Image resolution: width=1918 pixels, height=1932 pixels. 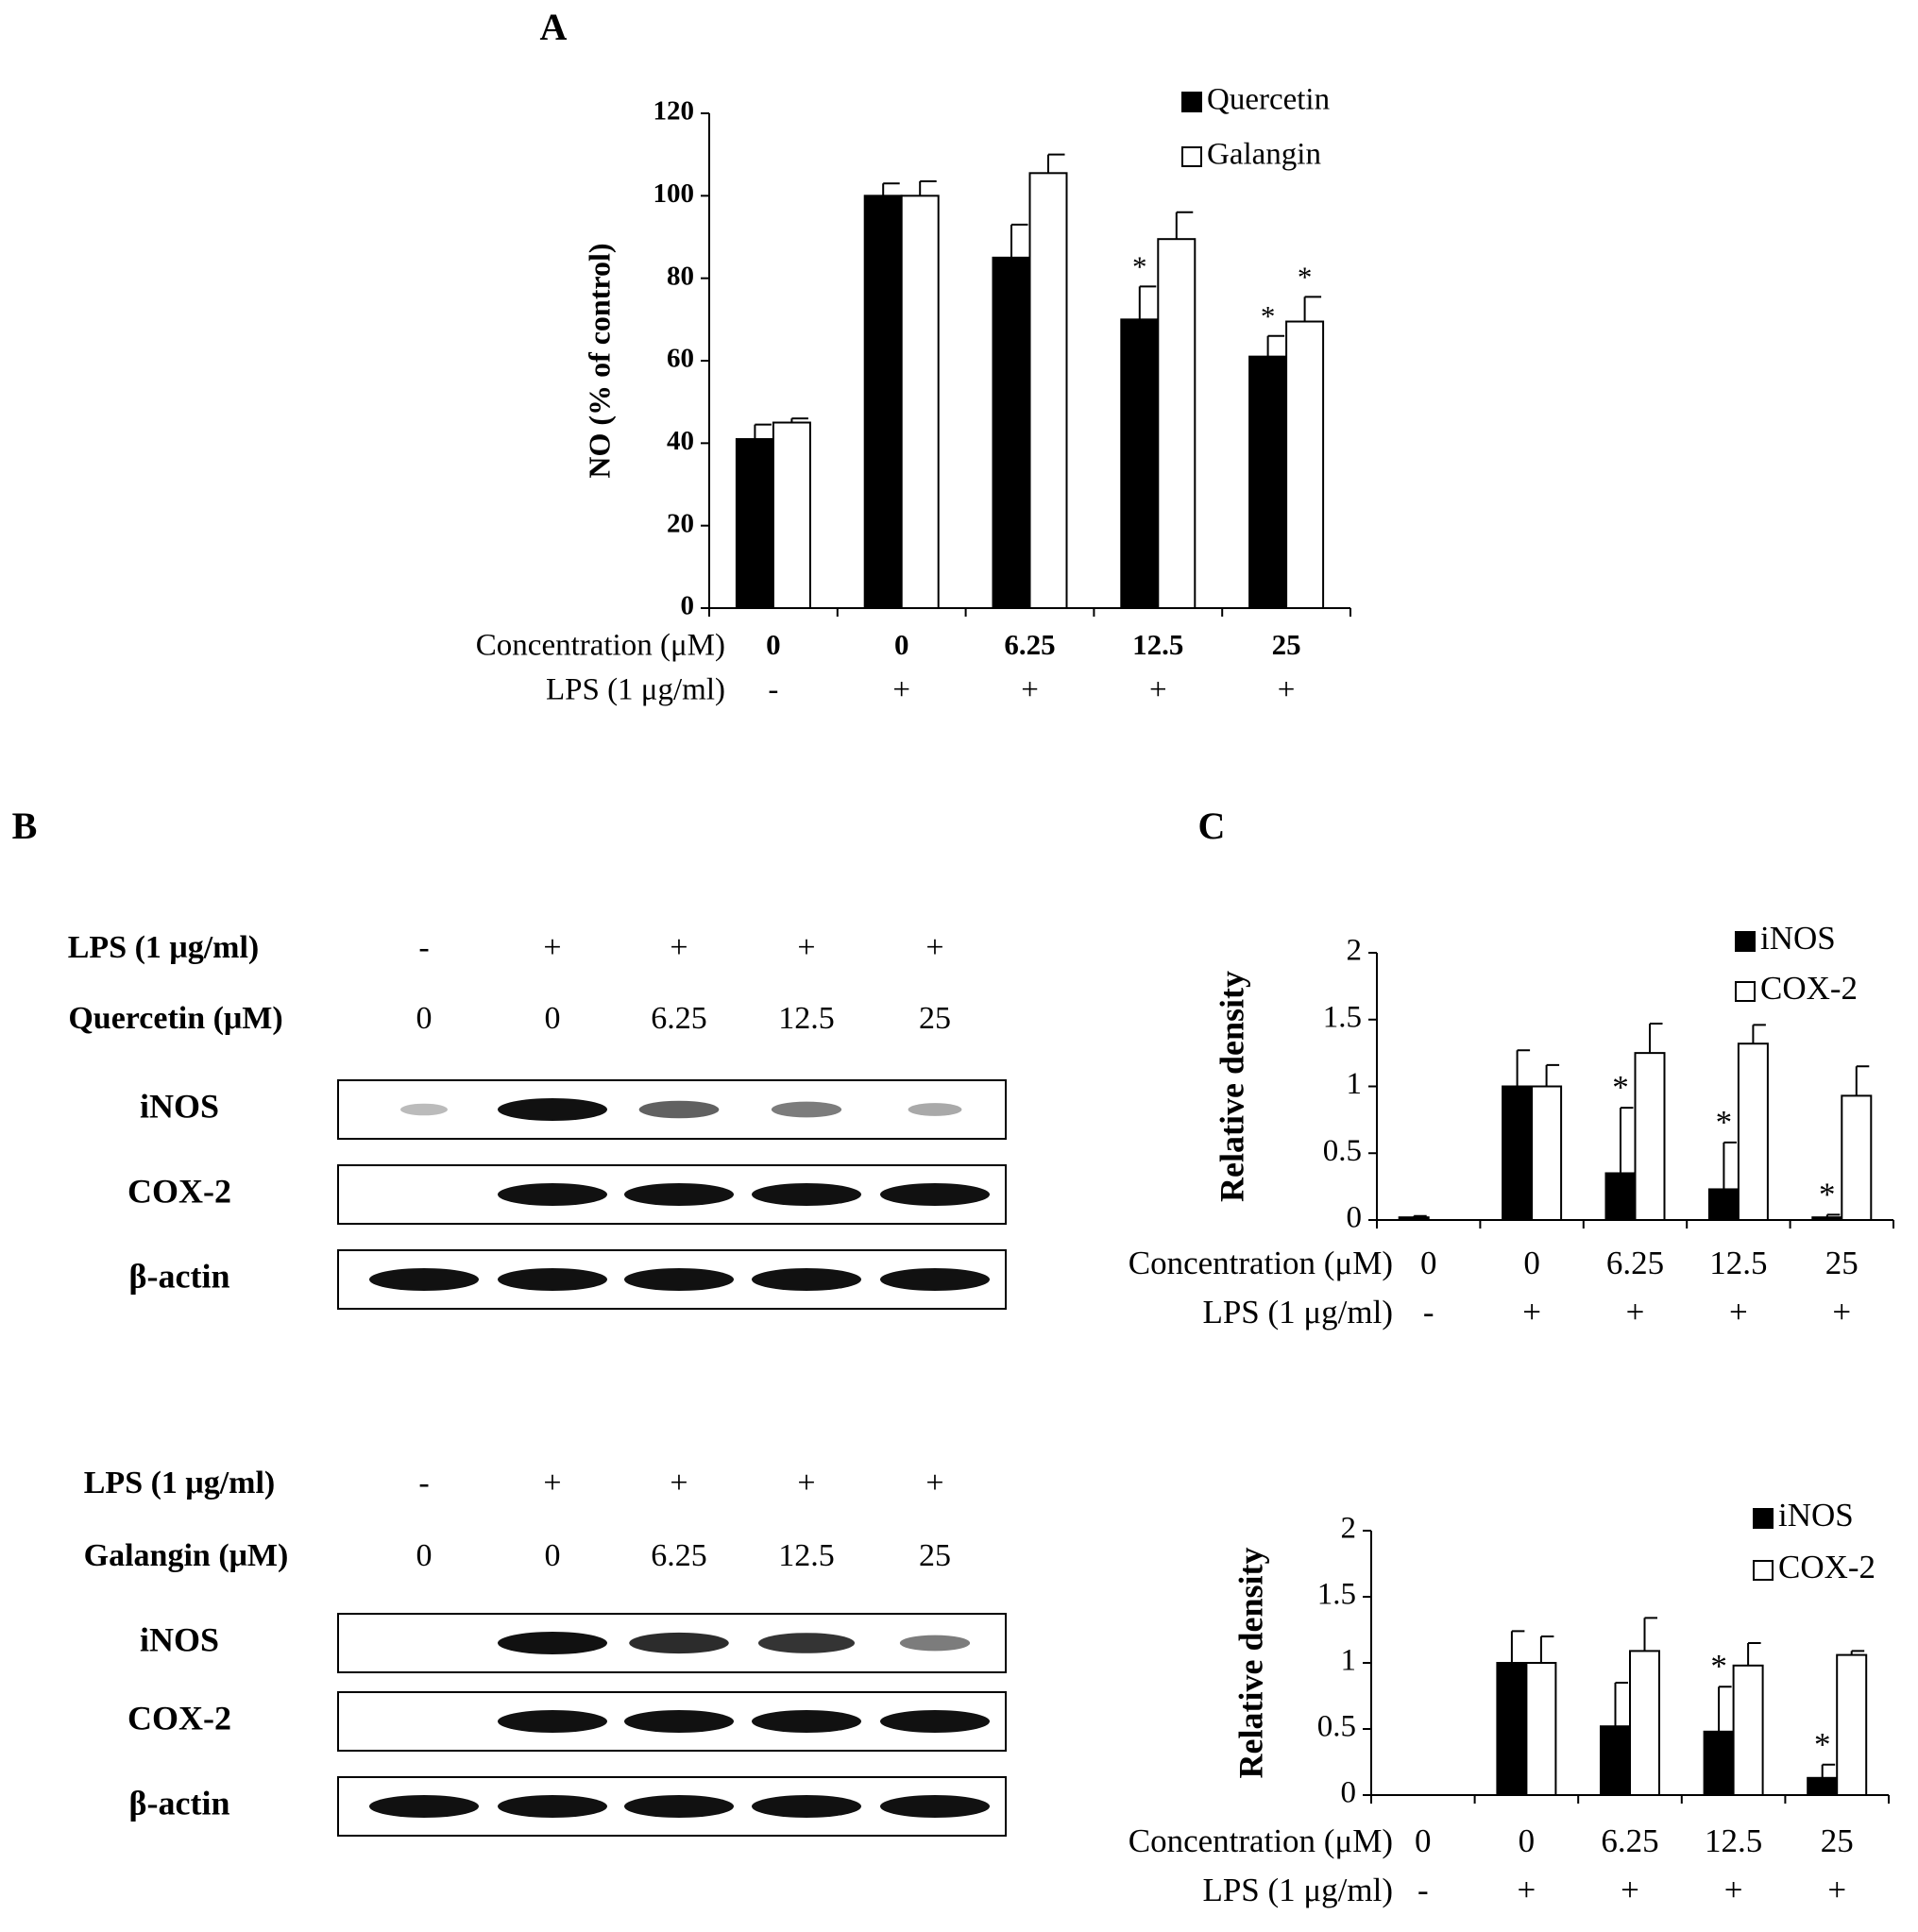 What do you see at coordinates (806, 1018) in the screenshot?
I see `lane-dose: 12.5` at bounding box center [806, 1018].